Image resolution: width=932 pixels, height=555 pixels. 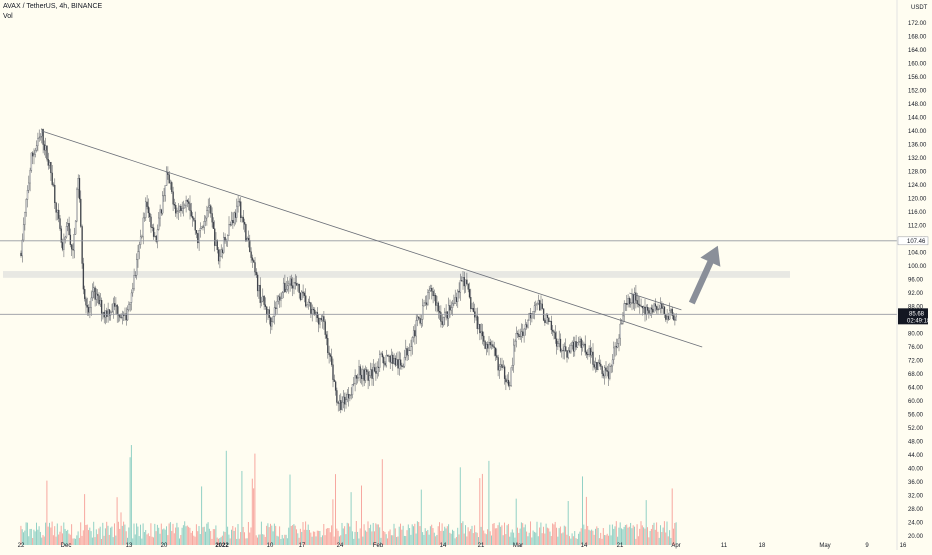 What do you see at coordinates (655, 301) in the screenshot?
I see `triangle-upper-line` at bounding box center [655, 301].